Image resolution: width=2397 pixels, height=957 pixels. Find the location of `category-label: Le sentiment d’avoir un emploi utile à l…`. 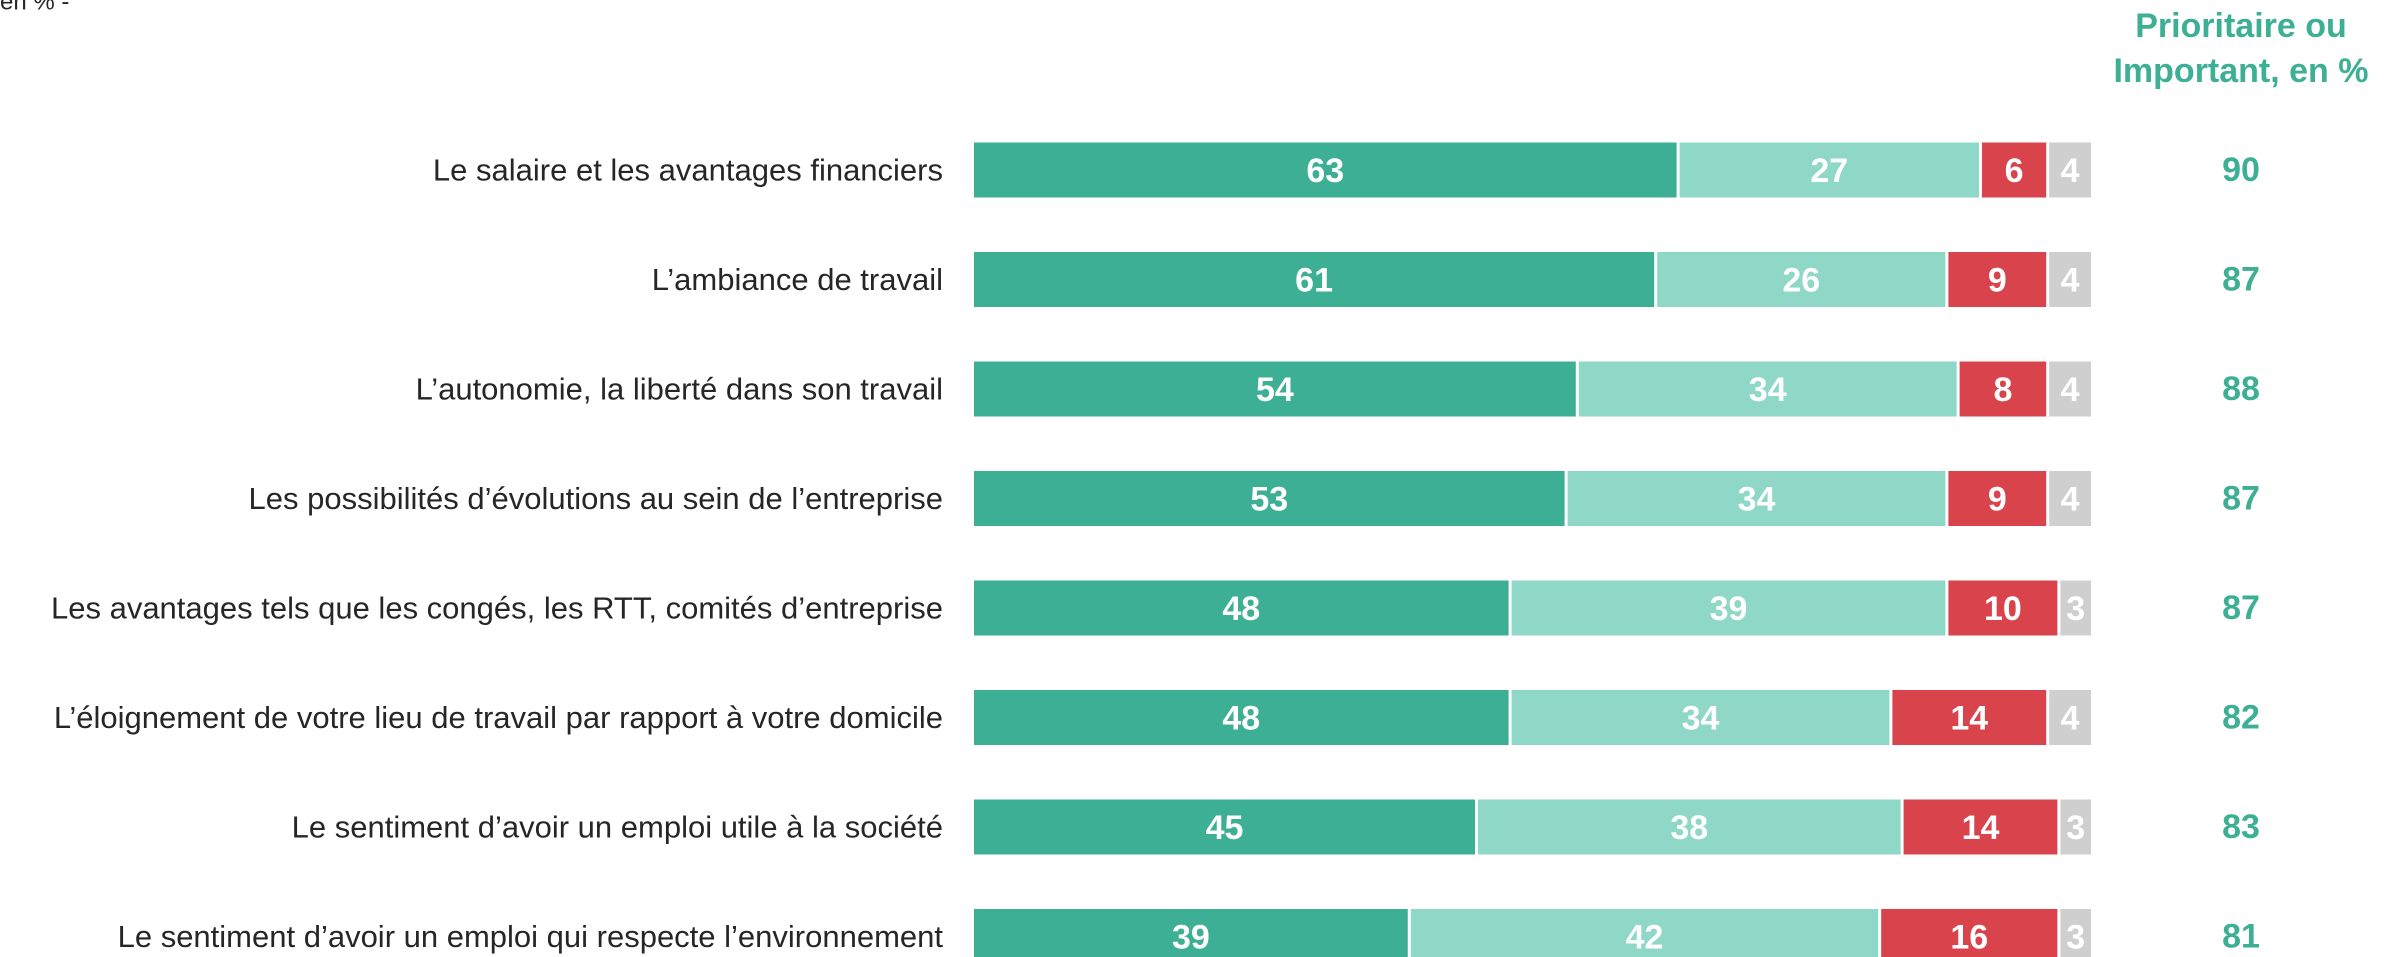

category-label: Le sentiment d’avoir un emploi utile à l… is located at coordinates (617, 827).